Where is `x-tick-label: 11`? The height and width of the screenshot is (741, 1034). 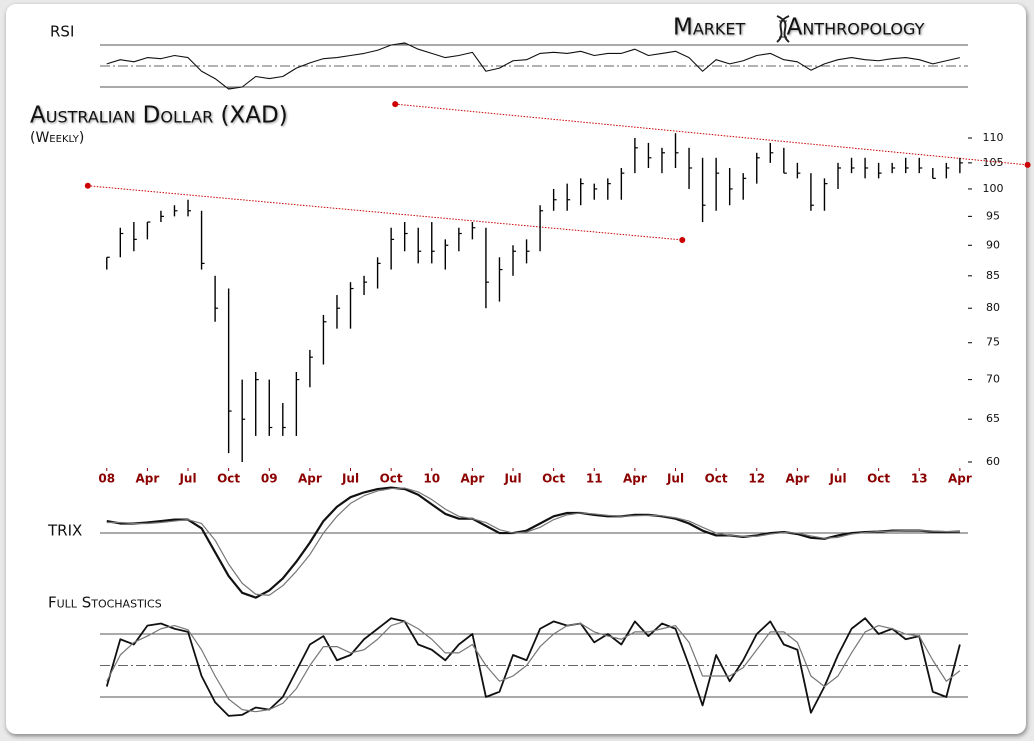 x-tick-label: 11 is located at coordinates (594, 479).